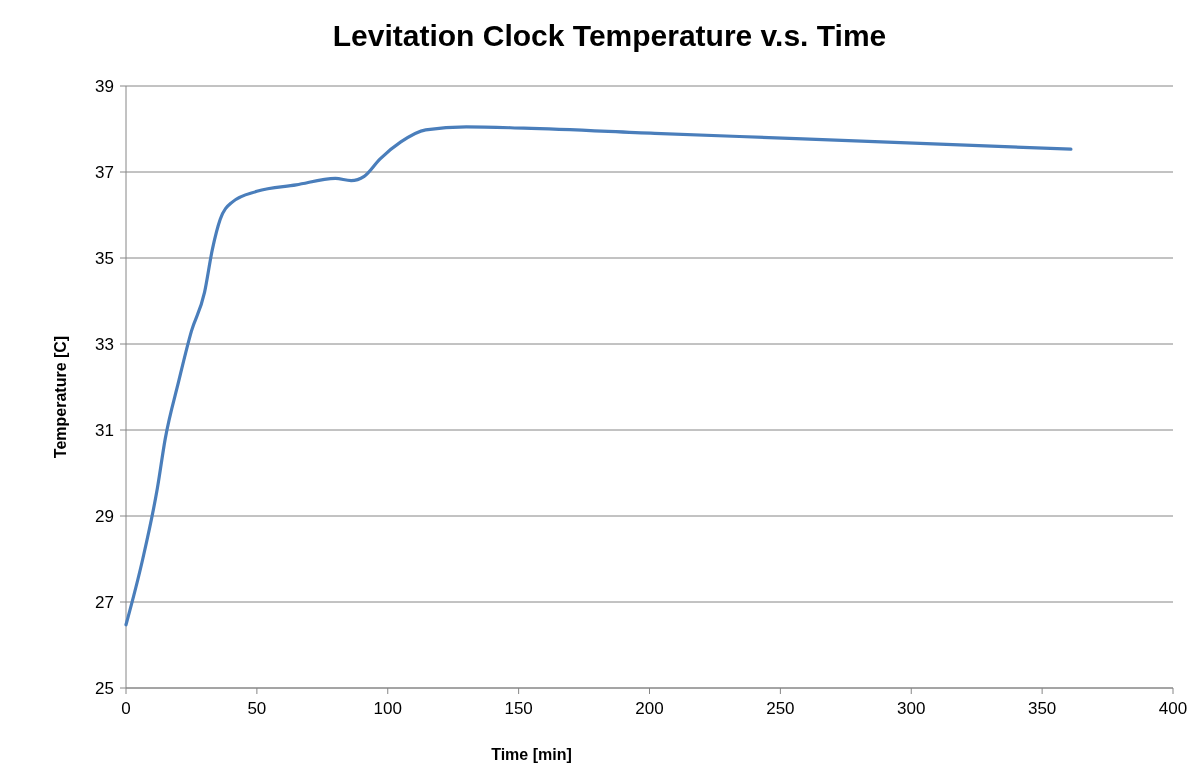 The width and height of the screenshot is (1200, 781). What do you see at coordinates (104, 258) in the screenshot?
I see `y-tick-label: 35` at bounding box center [104, 258].